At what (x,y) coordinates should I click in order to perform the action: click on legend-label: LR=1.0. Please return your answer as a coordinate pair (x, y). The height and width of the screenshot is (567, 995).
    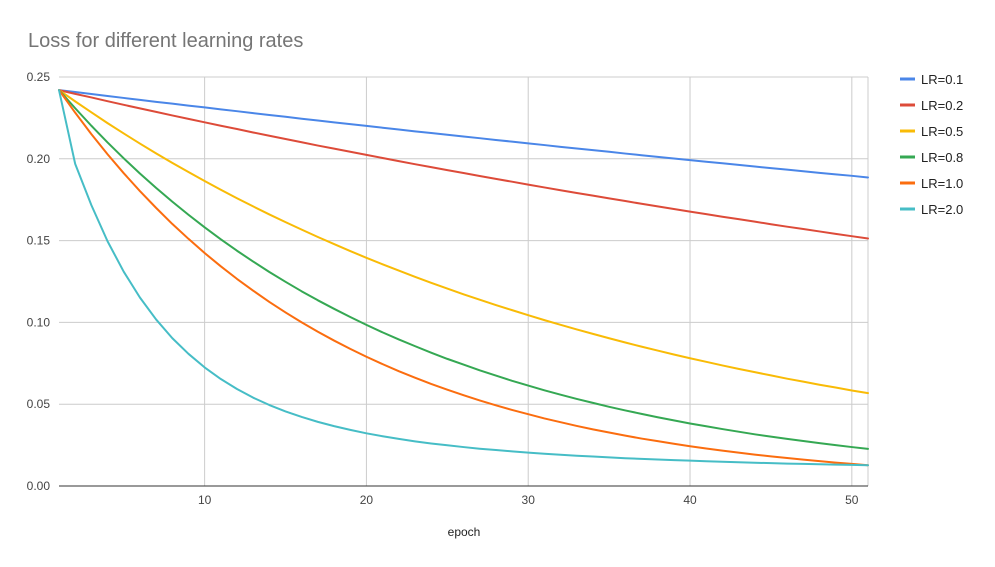
    Looking at the image, I should click on (942, 183).